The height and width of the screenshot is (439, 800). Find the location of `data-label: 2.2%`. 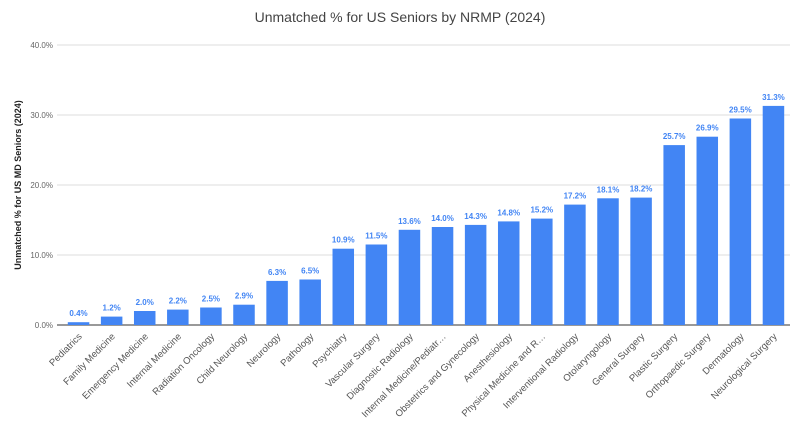

data-label: 2.2% is located at coordinates (178, 301).